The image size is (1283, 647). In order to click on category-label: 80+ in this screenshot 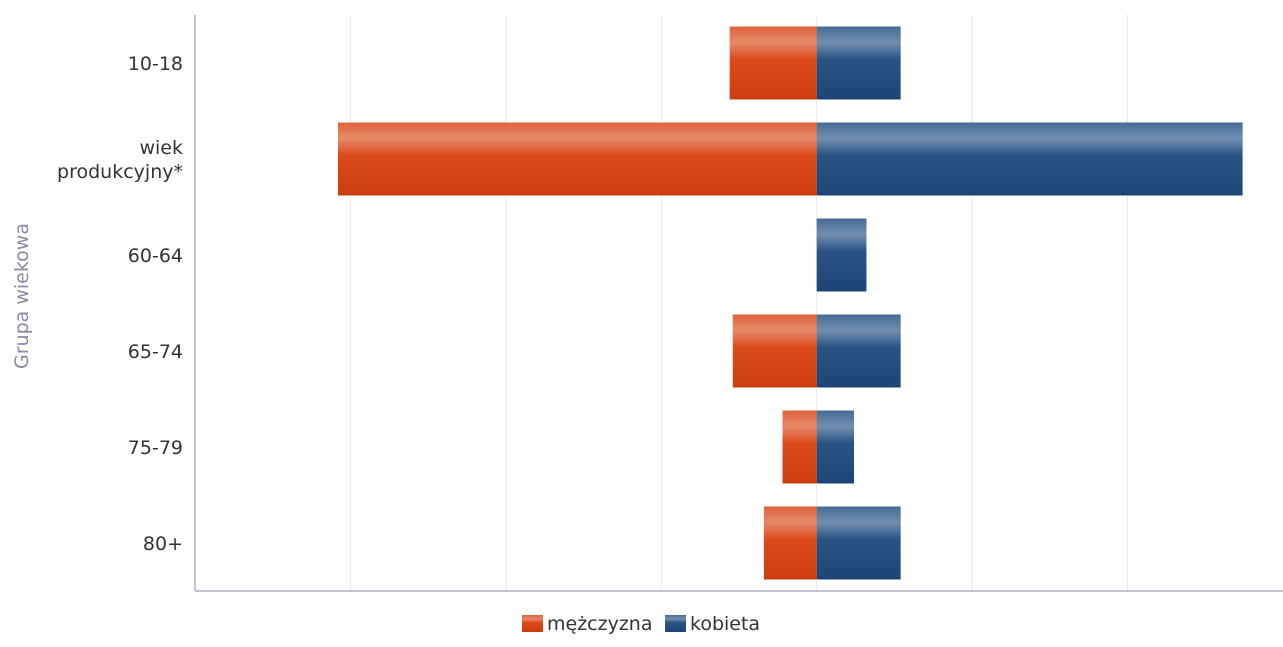, I will do `click(163, 544)`.